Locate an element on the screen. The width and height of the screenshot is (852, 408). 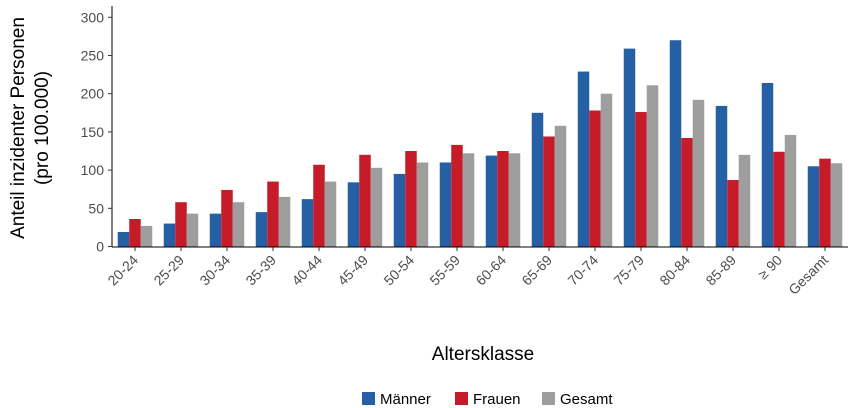
x-tick-label: 85-89 is located at coordinates (720, 270).